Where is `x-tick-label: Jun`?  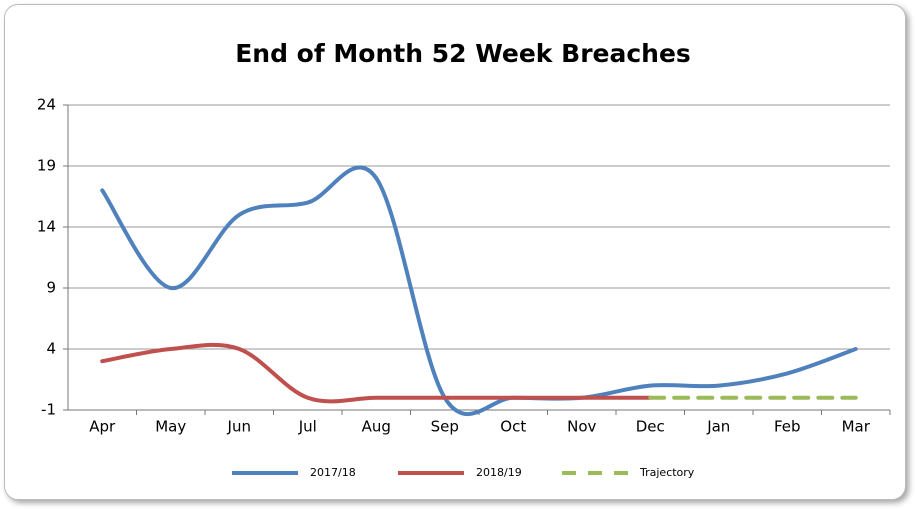
x-tick-label: Jun is located at coordinates (239, 427).